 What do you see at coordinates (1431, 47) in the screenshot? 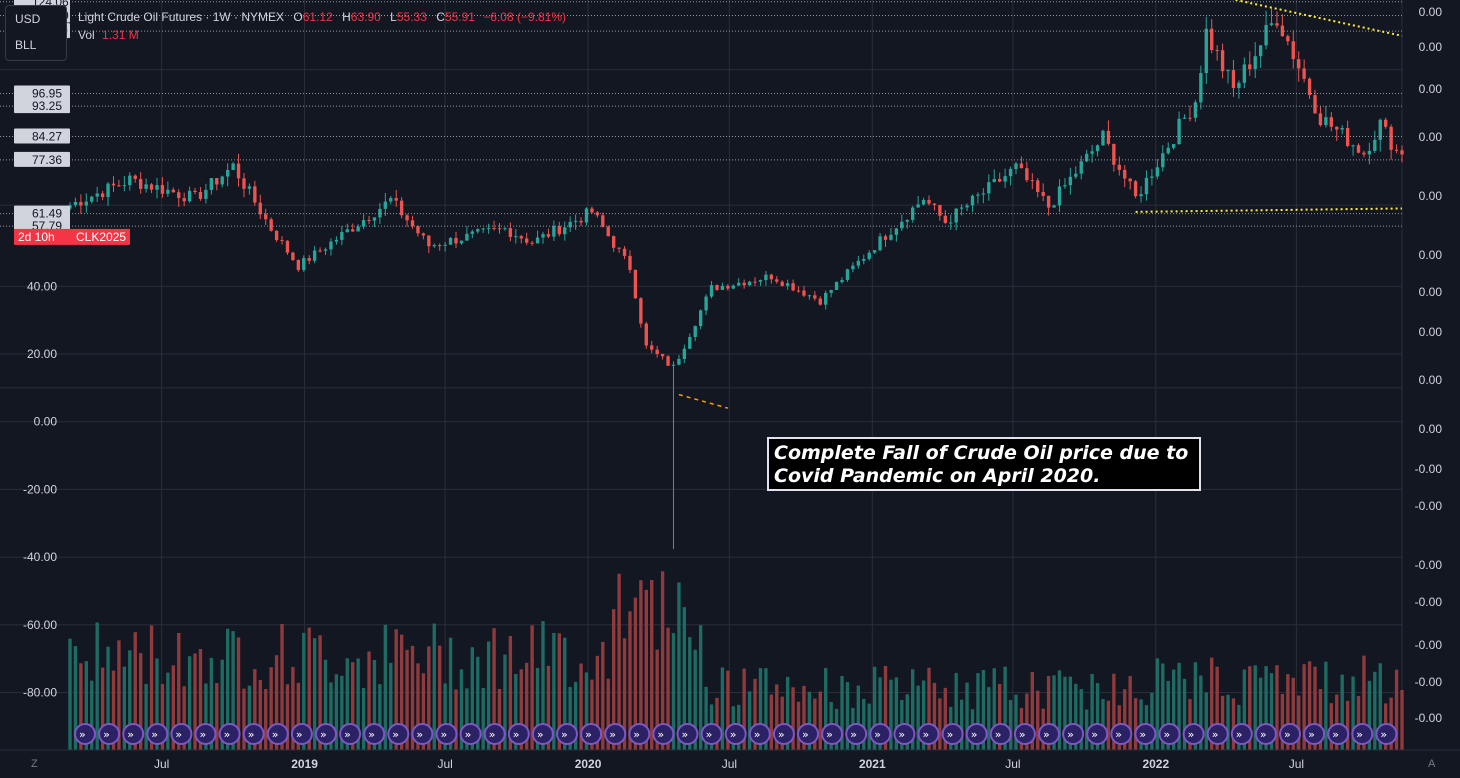
I see `right-axis-label: 0.00` at bounding box center [1431, 47].